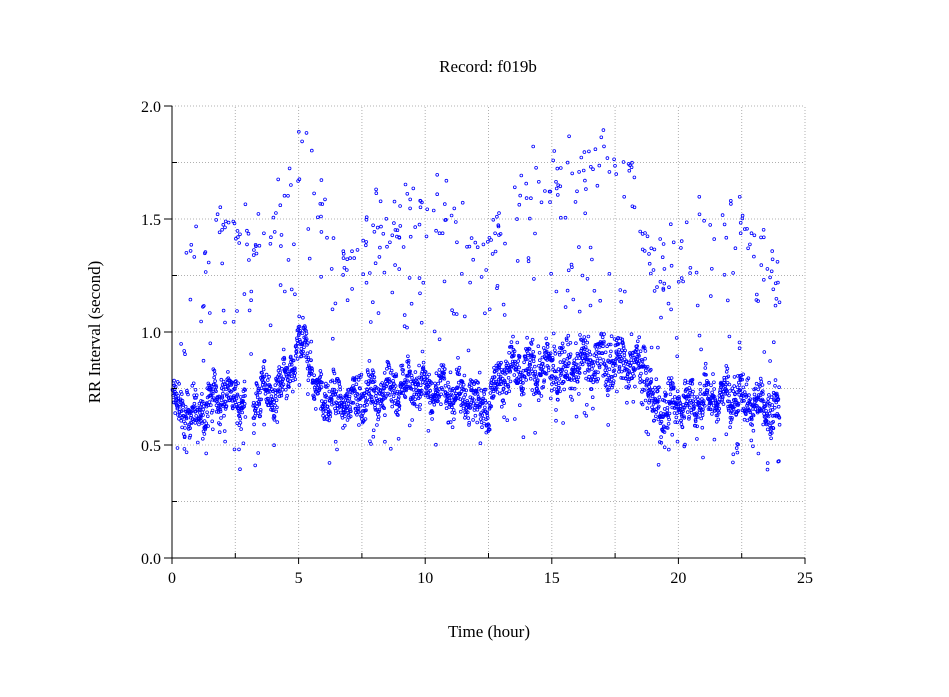  Describe the element at coordinates (299, 578) in the screenshot. I see `x-tick-label: 5` at that location.